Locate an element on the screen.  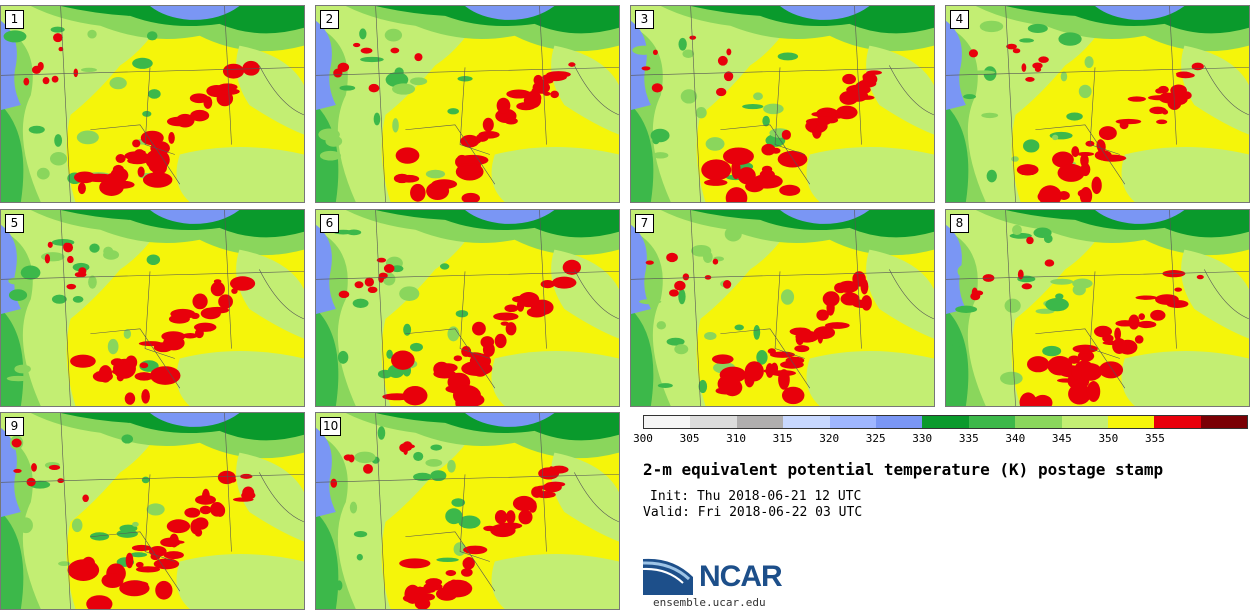
member-number: 8 is located at coordinates (959, 223).